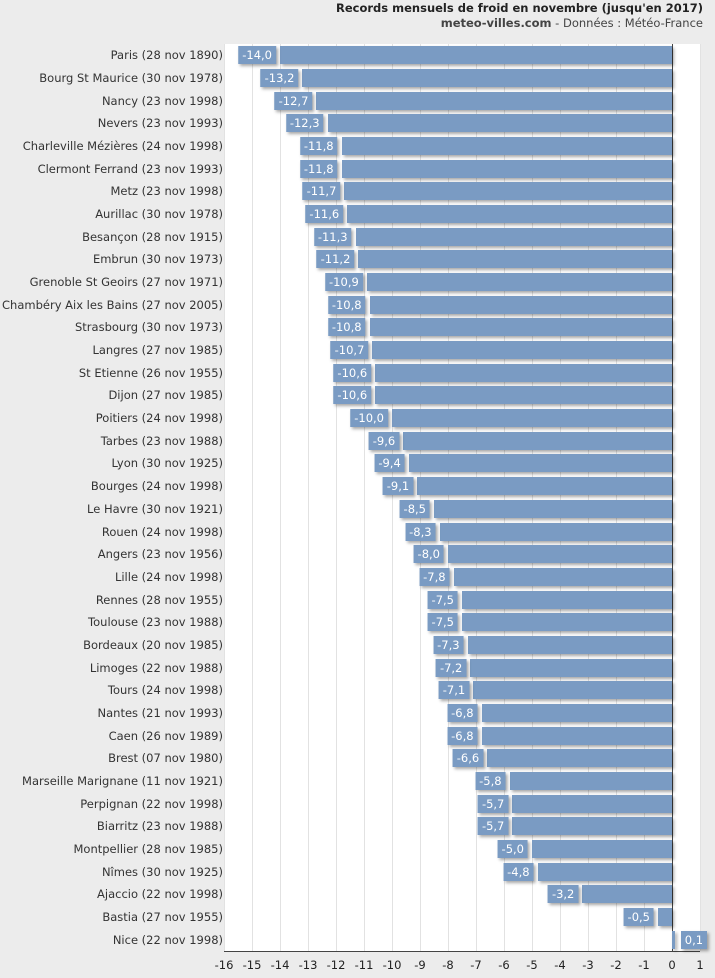 The height and width of the screenshot is (978, 715). I want to click on x-tick-label: -13, so click(308, 965).